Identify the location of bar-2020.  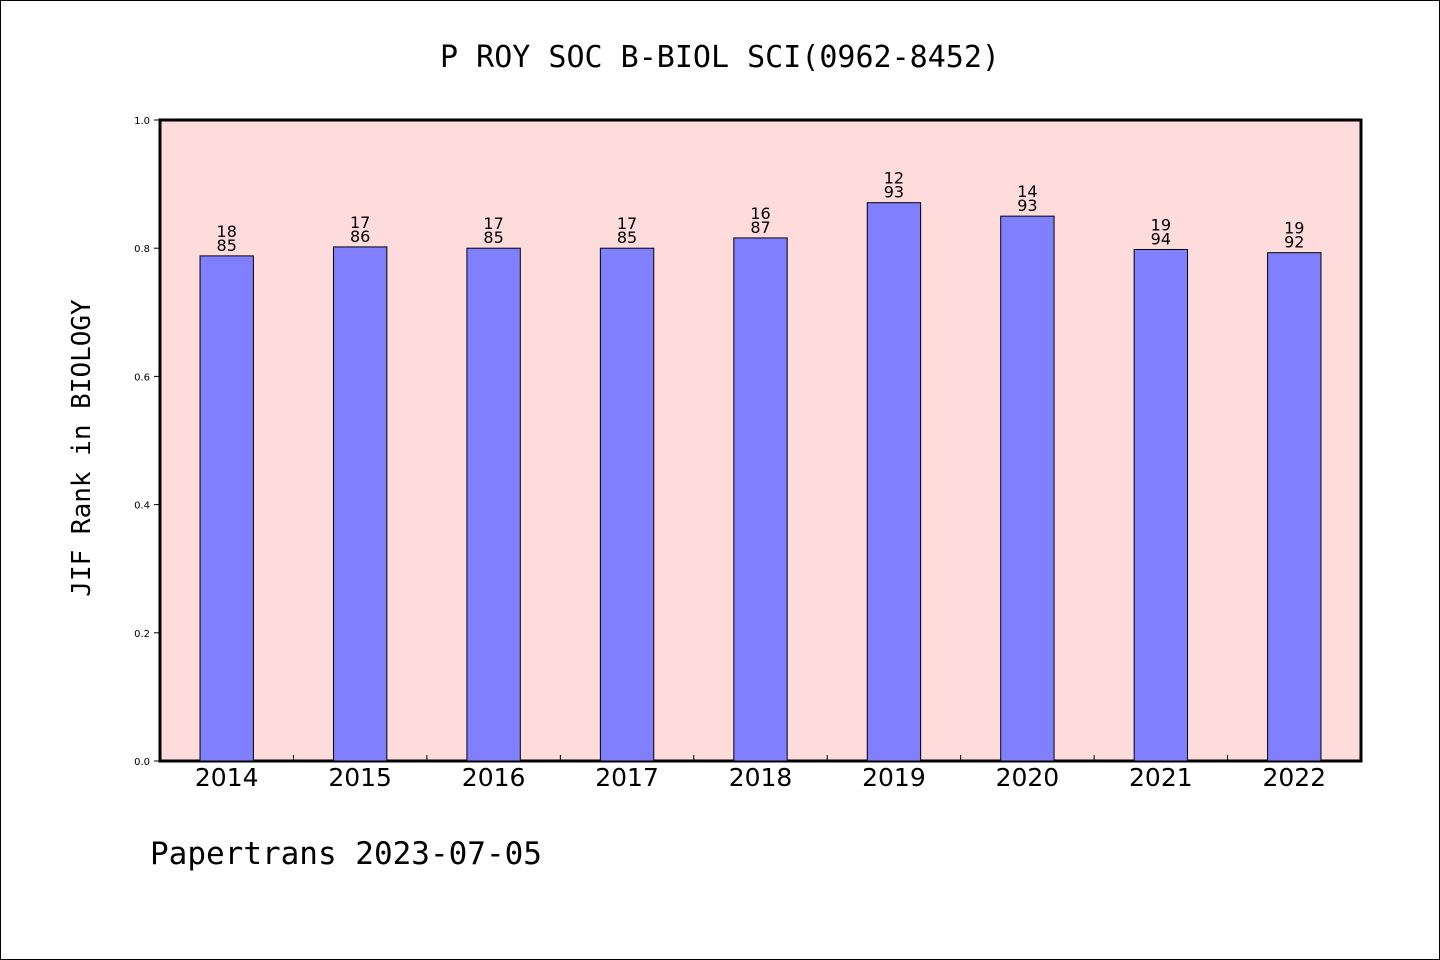
(1027, 488).